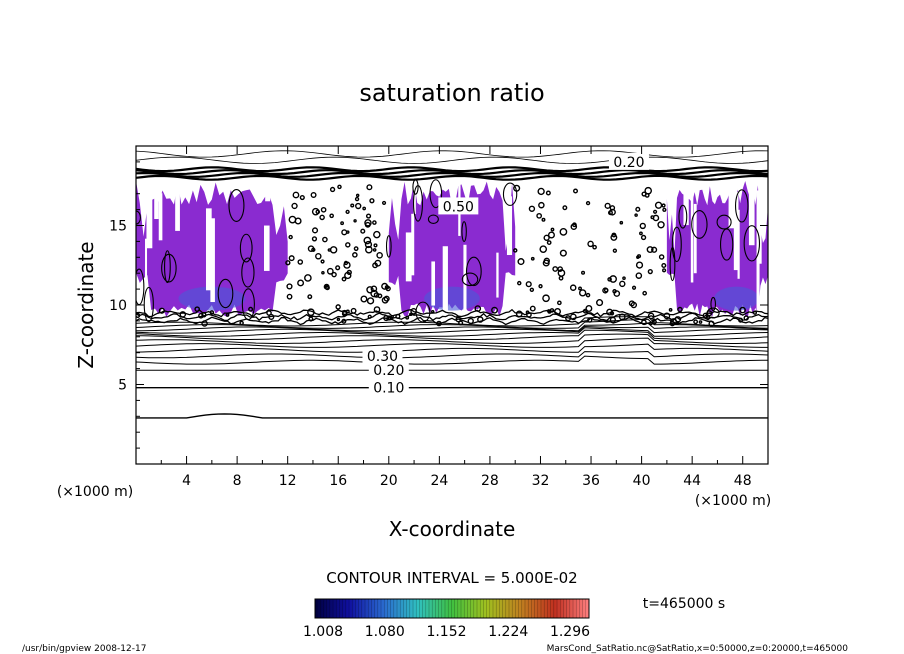 This screenshot has width=904, height=654. Describe the element at coordinates (452, 249) in the screenshot. I see `saturated-region` at that location.